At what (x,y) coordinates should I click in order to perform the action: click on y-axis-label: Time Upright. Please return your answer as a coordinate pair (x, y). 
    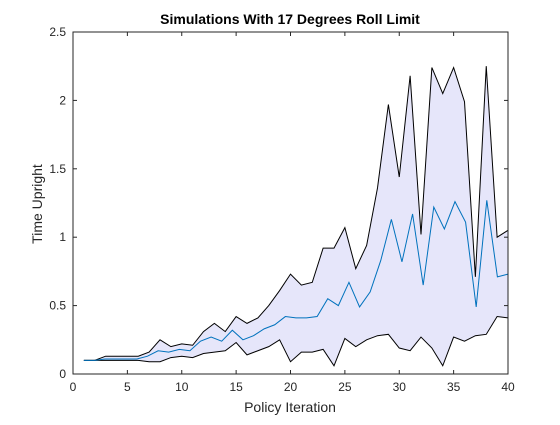
    Looking at the image, I should click on (37, 204).